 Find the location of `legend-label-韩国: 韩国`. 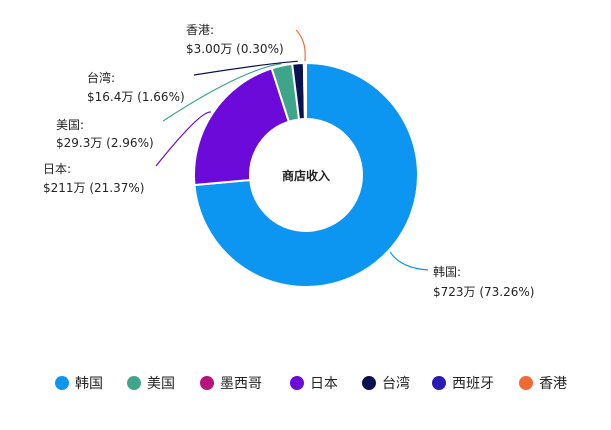

legend-label-韩国: 韩国 is located at coordinates (89, 384).